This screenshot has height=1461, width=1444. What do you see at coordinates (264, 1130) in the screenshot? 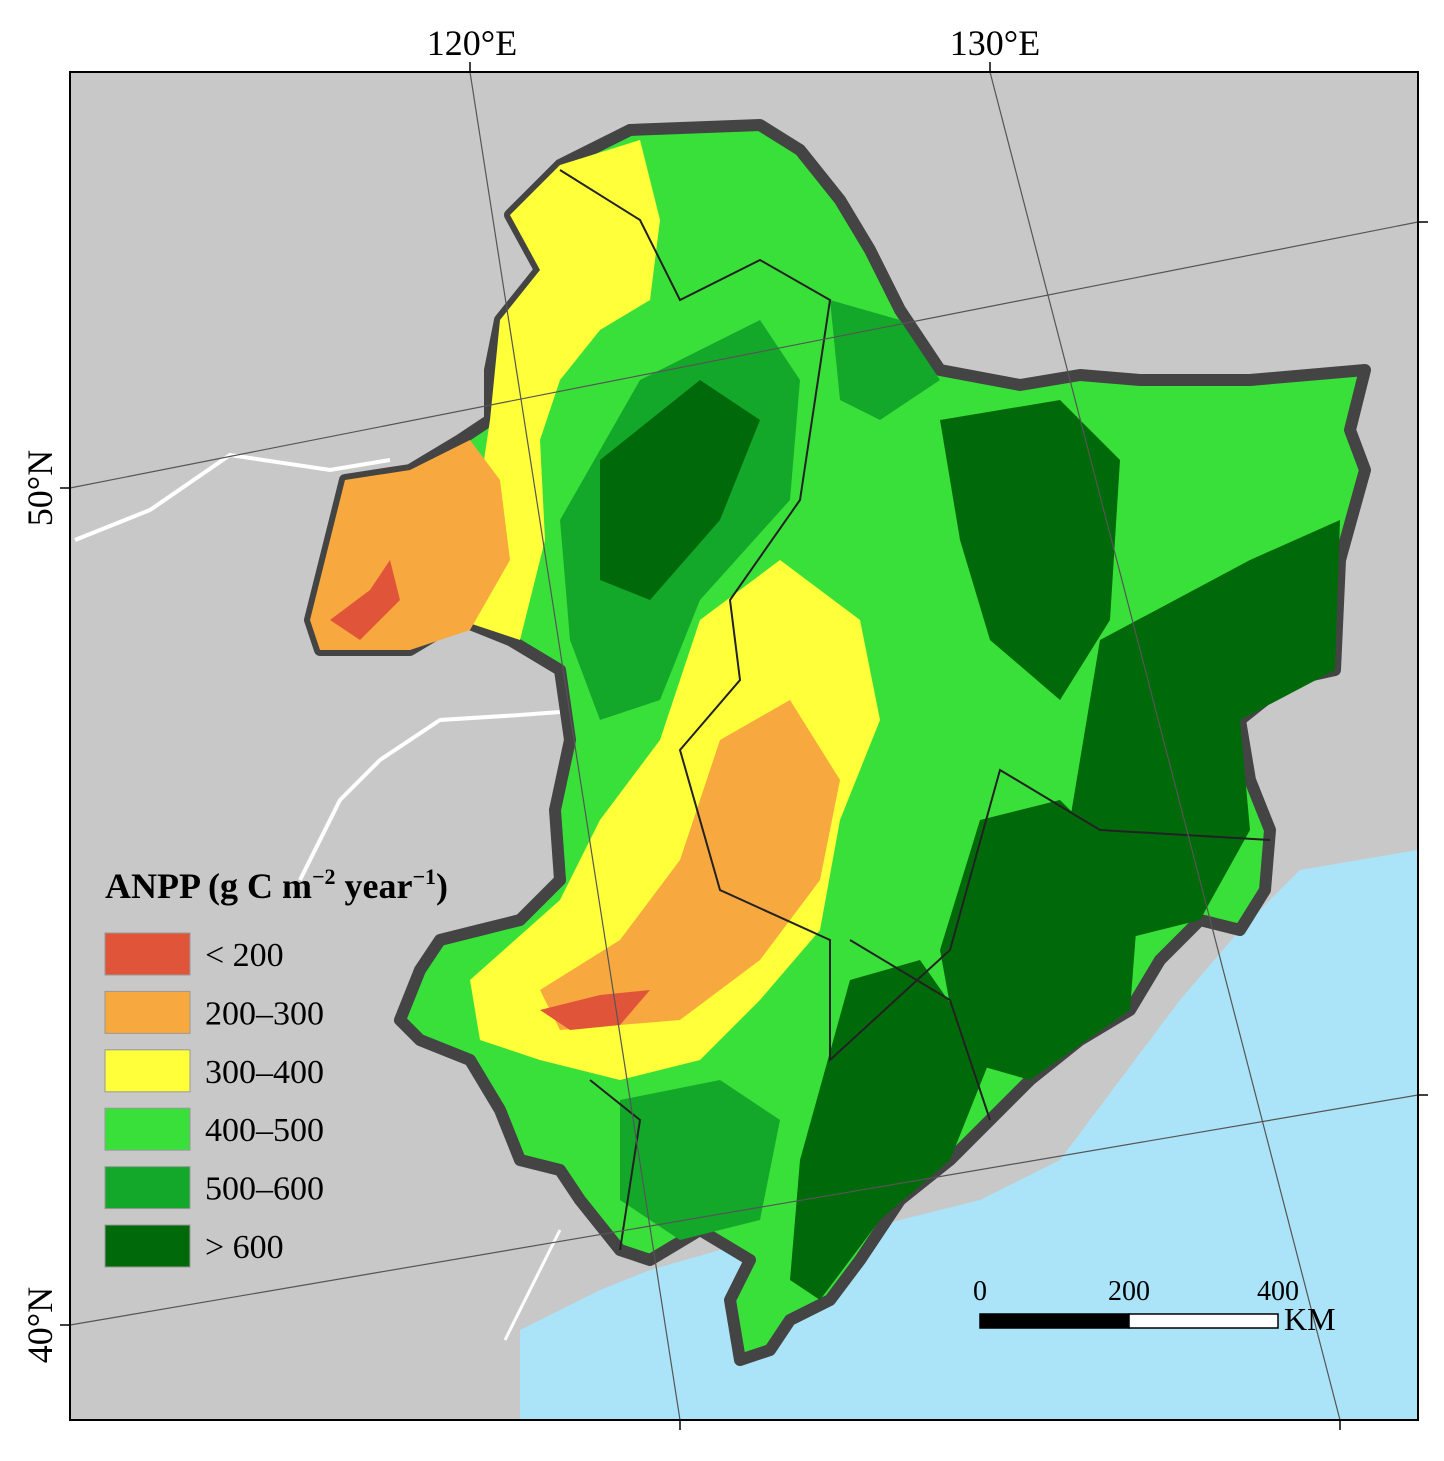
I see `legend-label: 400–500` at bounding box center [264, 1130].